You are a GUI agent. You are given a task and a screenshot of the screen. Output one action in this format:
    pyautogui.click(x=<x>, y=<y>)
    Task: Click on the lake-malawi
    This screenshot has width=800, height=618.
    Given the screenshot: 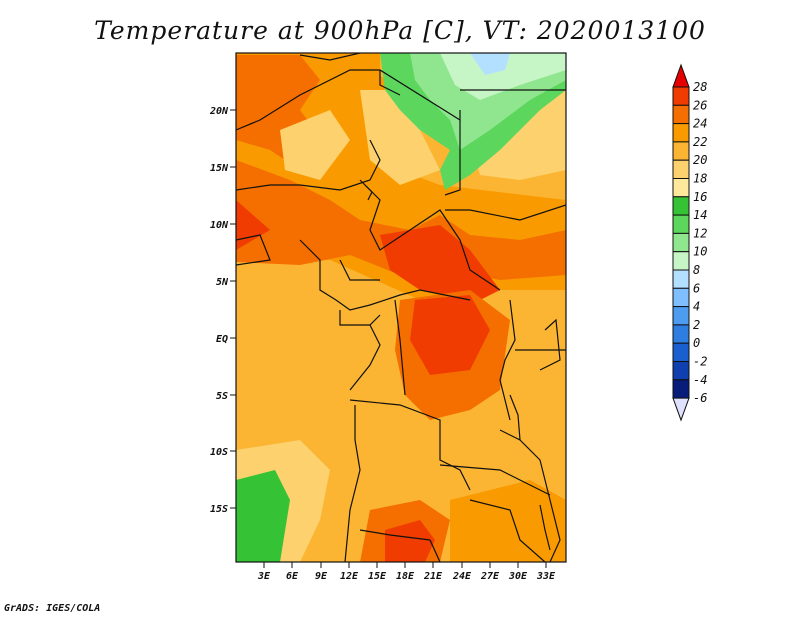 What is the action you would take?
    pyautogui.click(x=545, y=527)
    